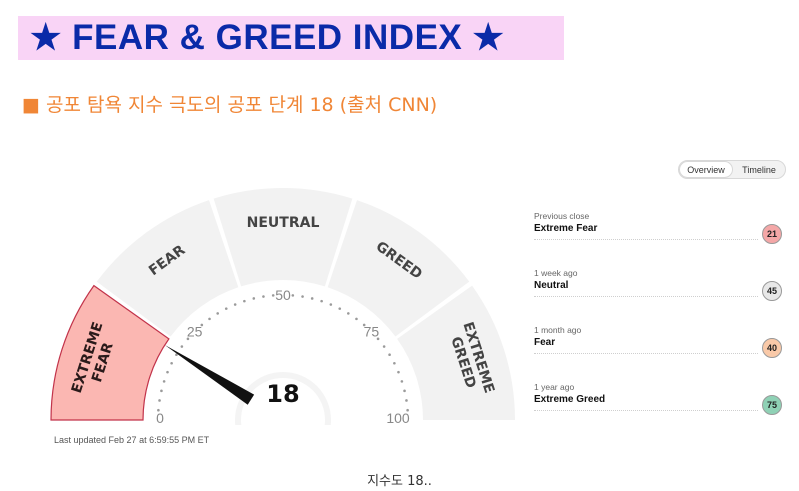 This screenshot has height=491, width=799. I want to click on last-updated: Last updated Feb 27 at 6:59:55 PM ET, so click(132, 440).